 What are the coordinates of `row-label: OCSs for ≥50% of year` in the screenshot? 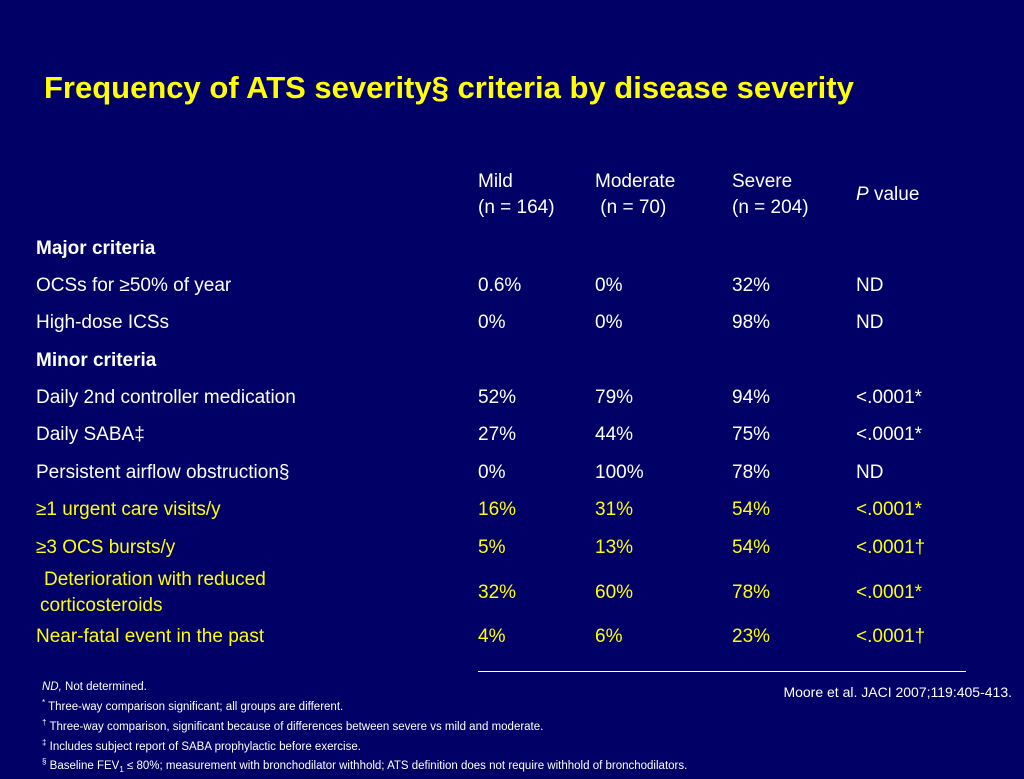 It's located at (134, 285).